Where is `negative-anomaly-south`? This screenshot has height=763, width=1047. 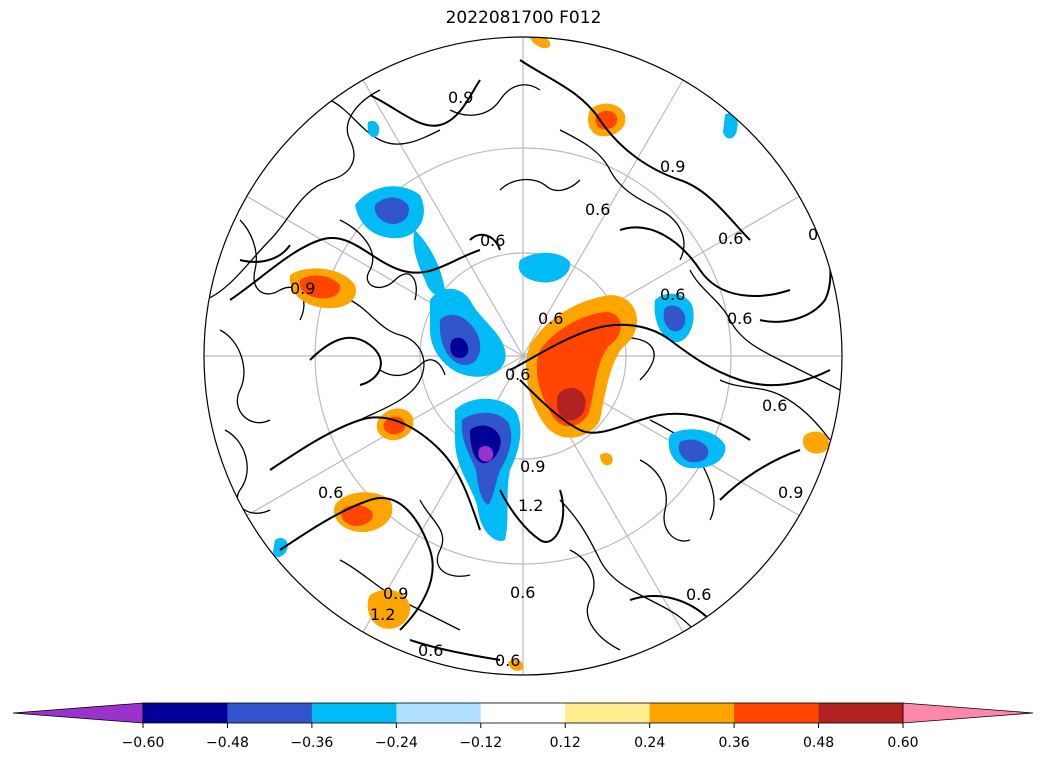 negative-anomaly-south is located at coordinates (488, 469).